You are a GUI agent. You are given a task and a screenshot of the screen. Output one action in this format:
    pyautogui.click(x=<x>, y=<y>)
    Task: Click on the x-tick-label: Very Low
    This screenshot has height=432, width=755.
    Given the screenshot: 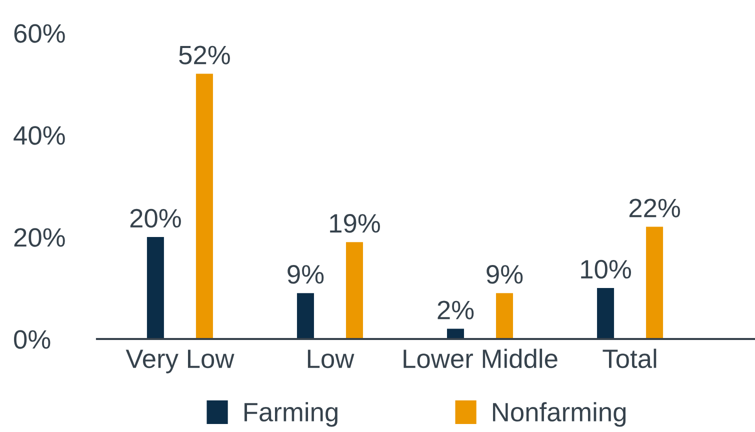 What is the action you would take?
    pyautogui.click(x=180, y=362)
    